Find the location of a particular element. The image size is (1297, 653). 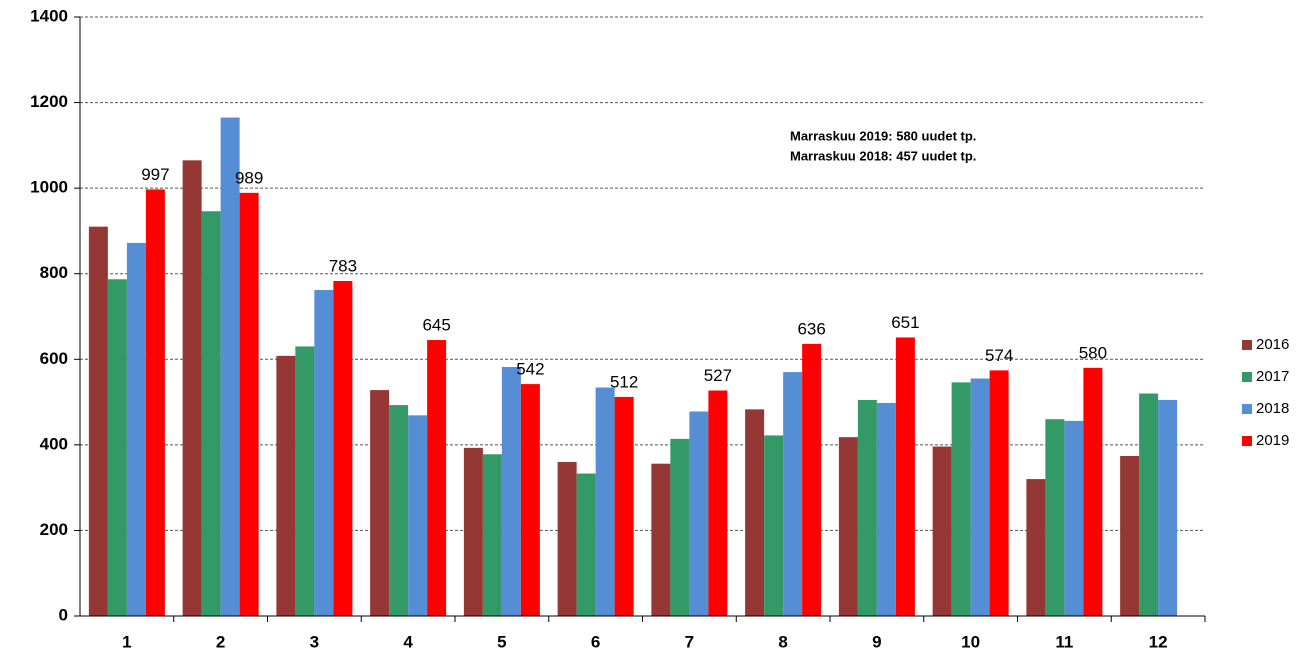

value-label: 527 is located at coordinates (718, 375).